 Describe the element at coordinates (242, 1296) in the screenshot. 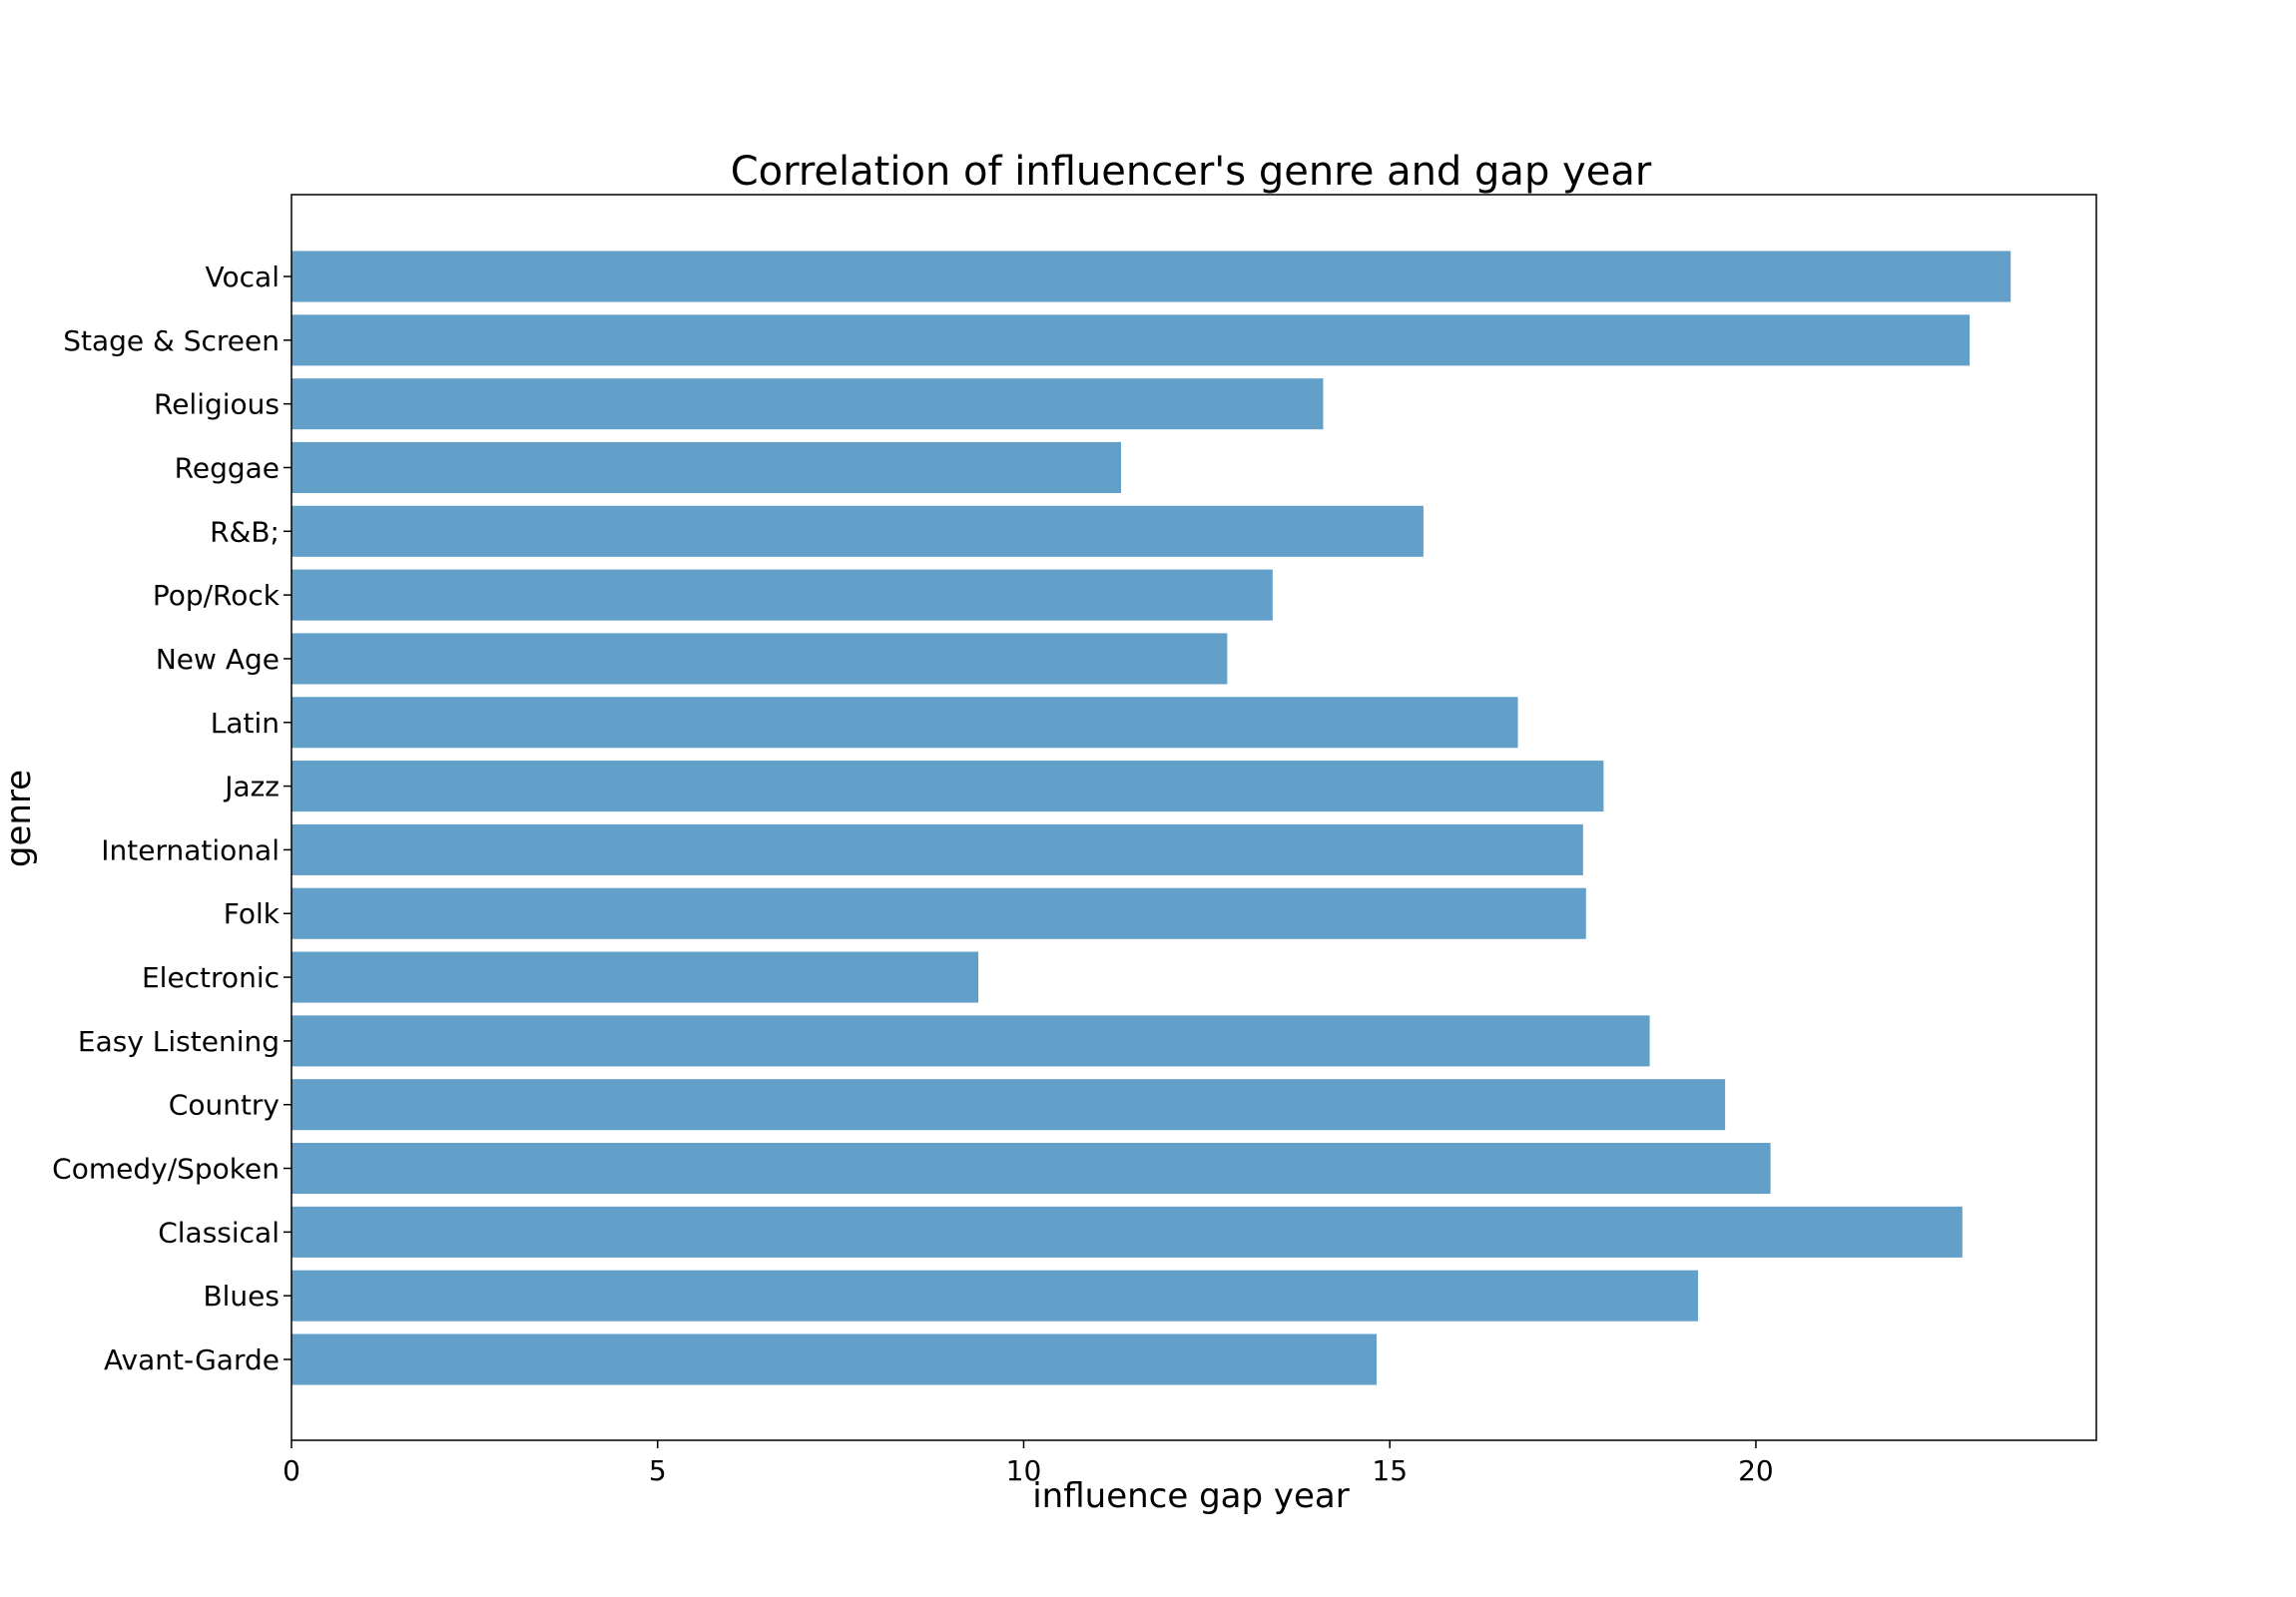

I see `y-tick-label: Blues` at that location.